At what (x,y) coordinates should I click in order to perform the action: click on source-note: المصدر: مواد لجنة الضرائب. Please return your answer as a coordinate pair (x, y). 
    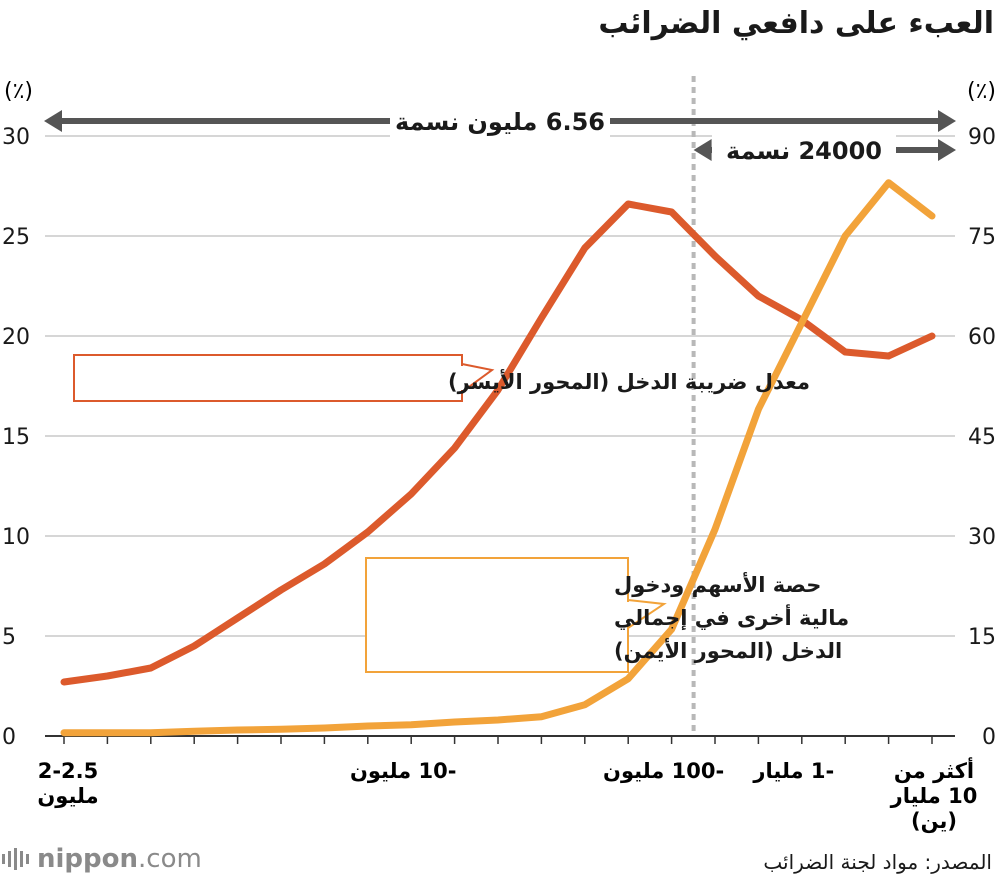
    Looking at the image, I should click on (877, 862).